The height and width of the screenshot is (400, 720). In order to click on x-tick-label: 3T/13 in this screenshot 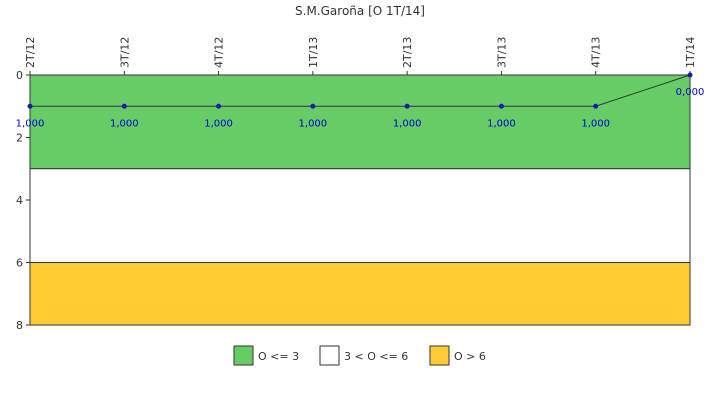, I will do `click(501, 52)`.